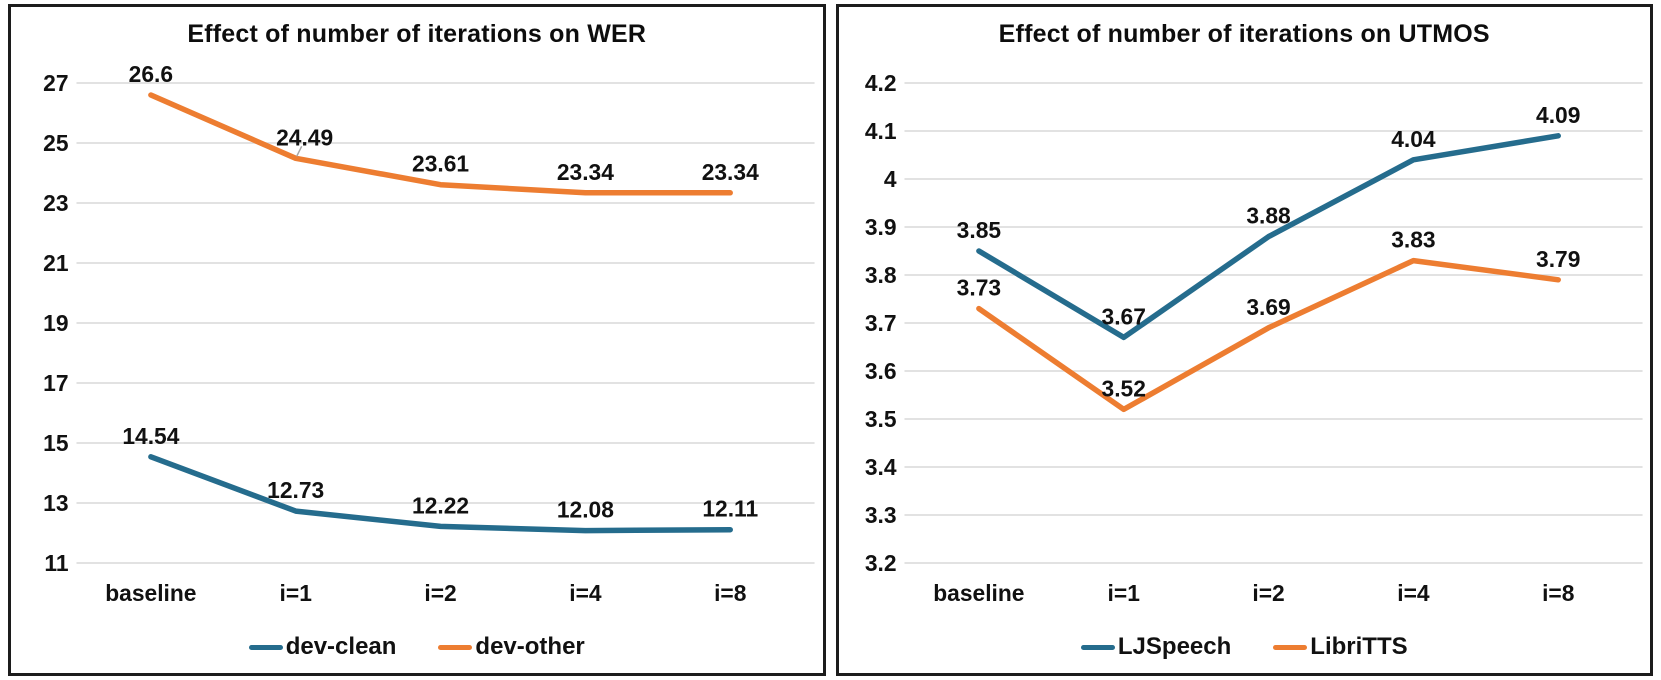 The image size is (1661, 680). I want to click on data-label: 12.73, so click(295, 490).